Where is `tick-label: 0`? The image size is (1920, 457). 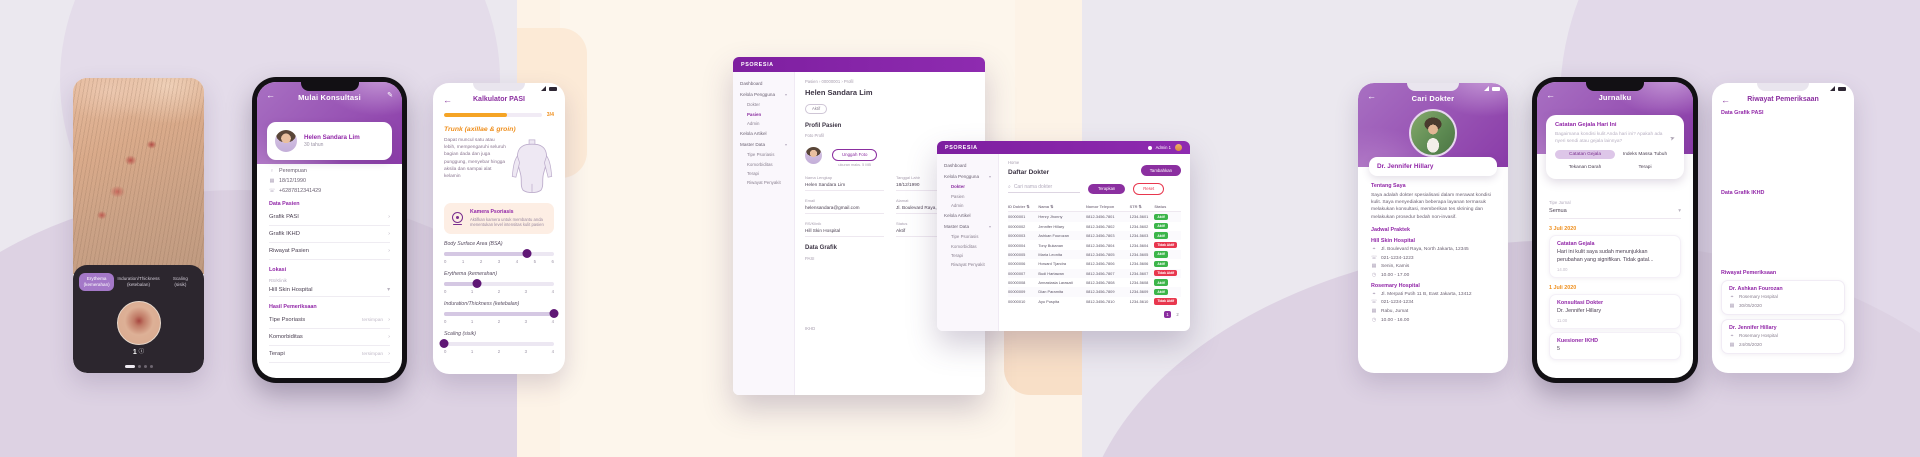
tick-label: 0 is located at coordinates (445, 261).